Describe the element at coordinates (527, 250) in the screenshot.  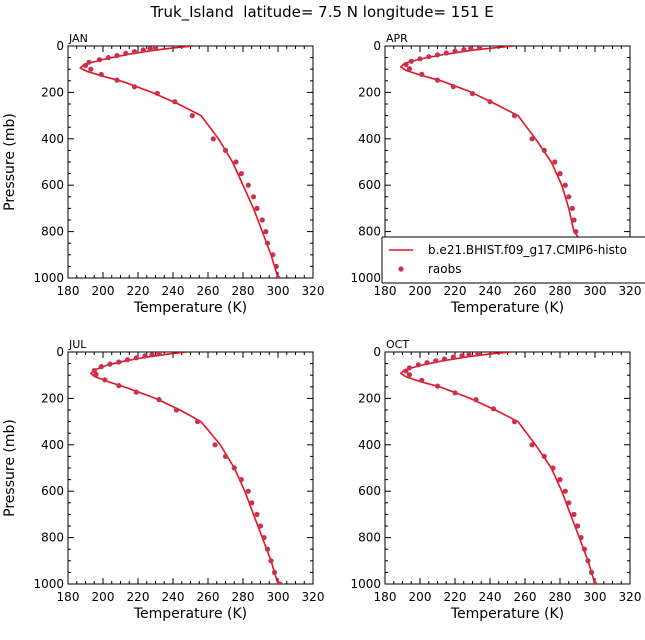
I see `legend-entry-label: b.e21.BHIST.f09_g17.CMIP6-histo` at that location.